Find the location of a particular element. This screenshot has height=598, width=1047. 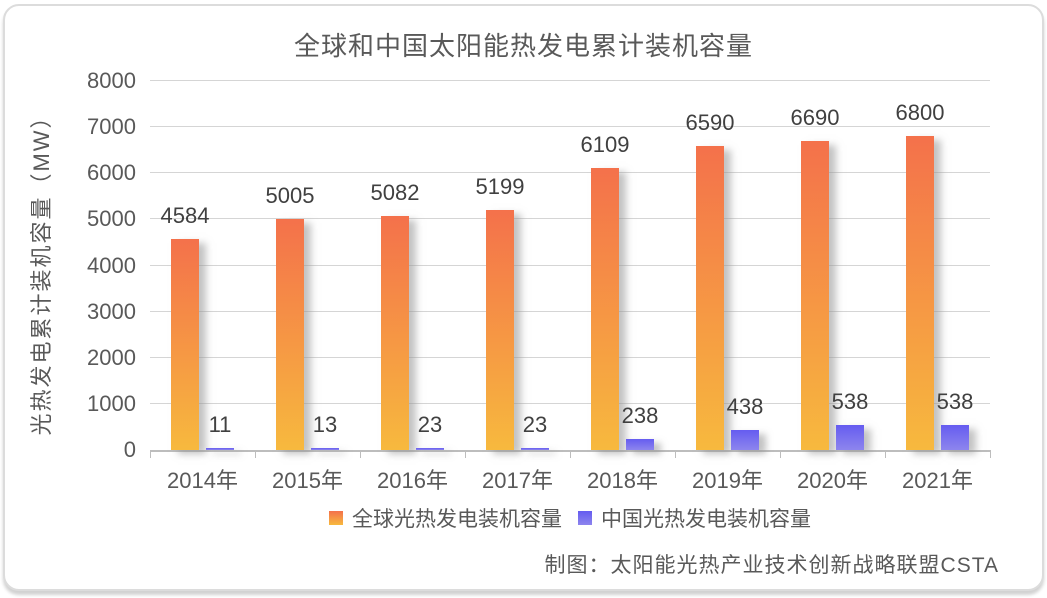

value-label-china: 11 is located at coordinates (220, 424).